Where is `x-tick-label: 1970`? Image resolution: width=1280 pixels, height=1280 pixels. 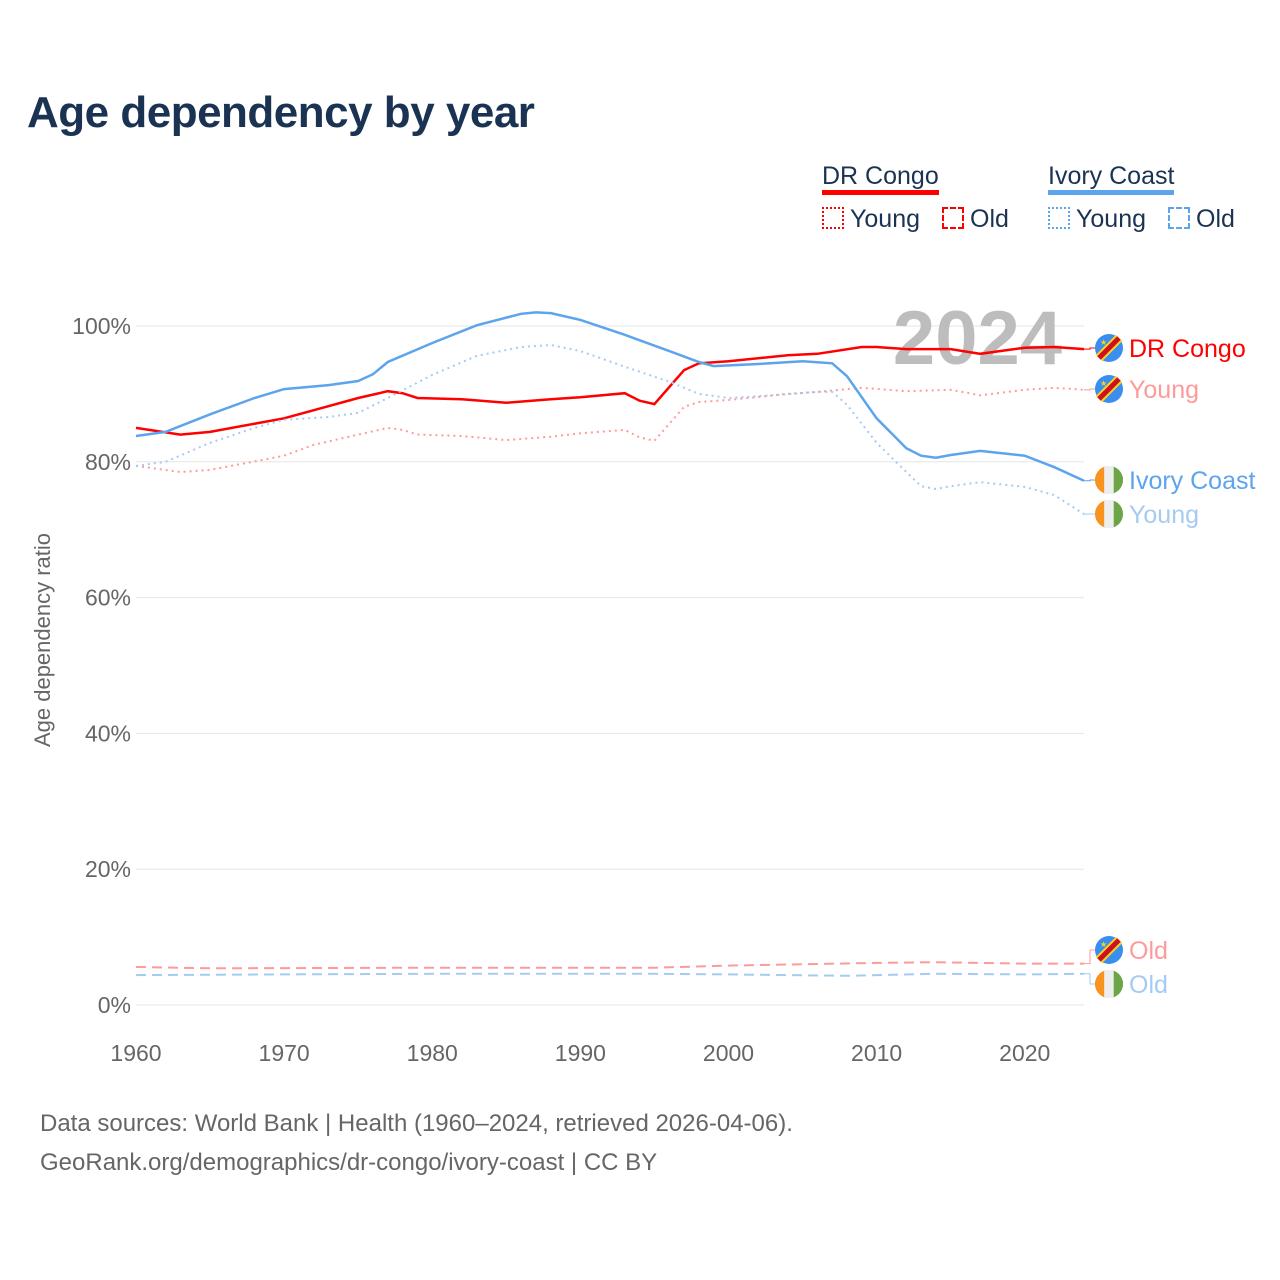 x-tick-label: 1970 is located at coordinates (284, 1053).